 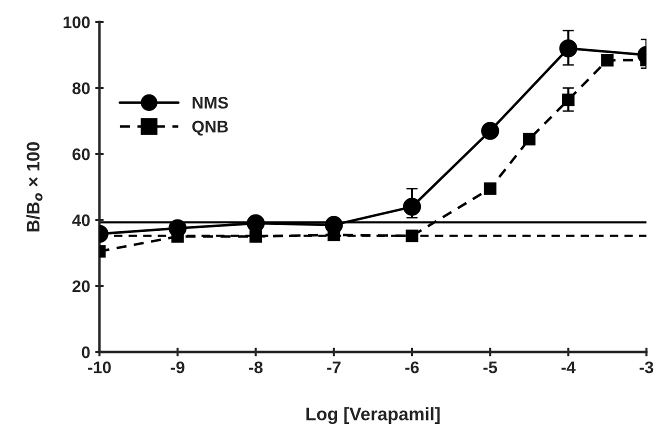 What do you see at coordinates (210, 102) in the screenshot?
I see `legend-label: NMS` at bounding box center [210, 102].